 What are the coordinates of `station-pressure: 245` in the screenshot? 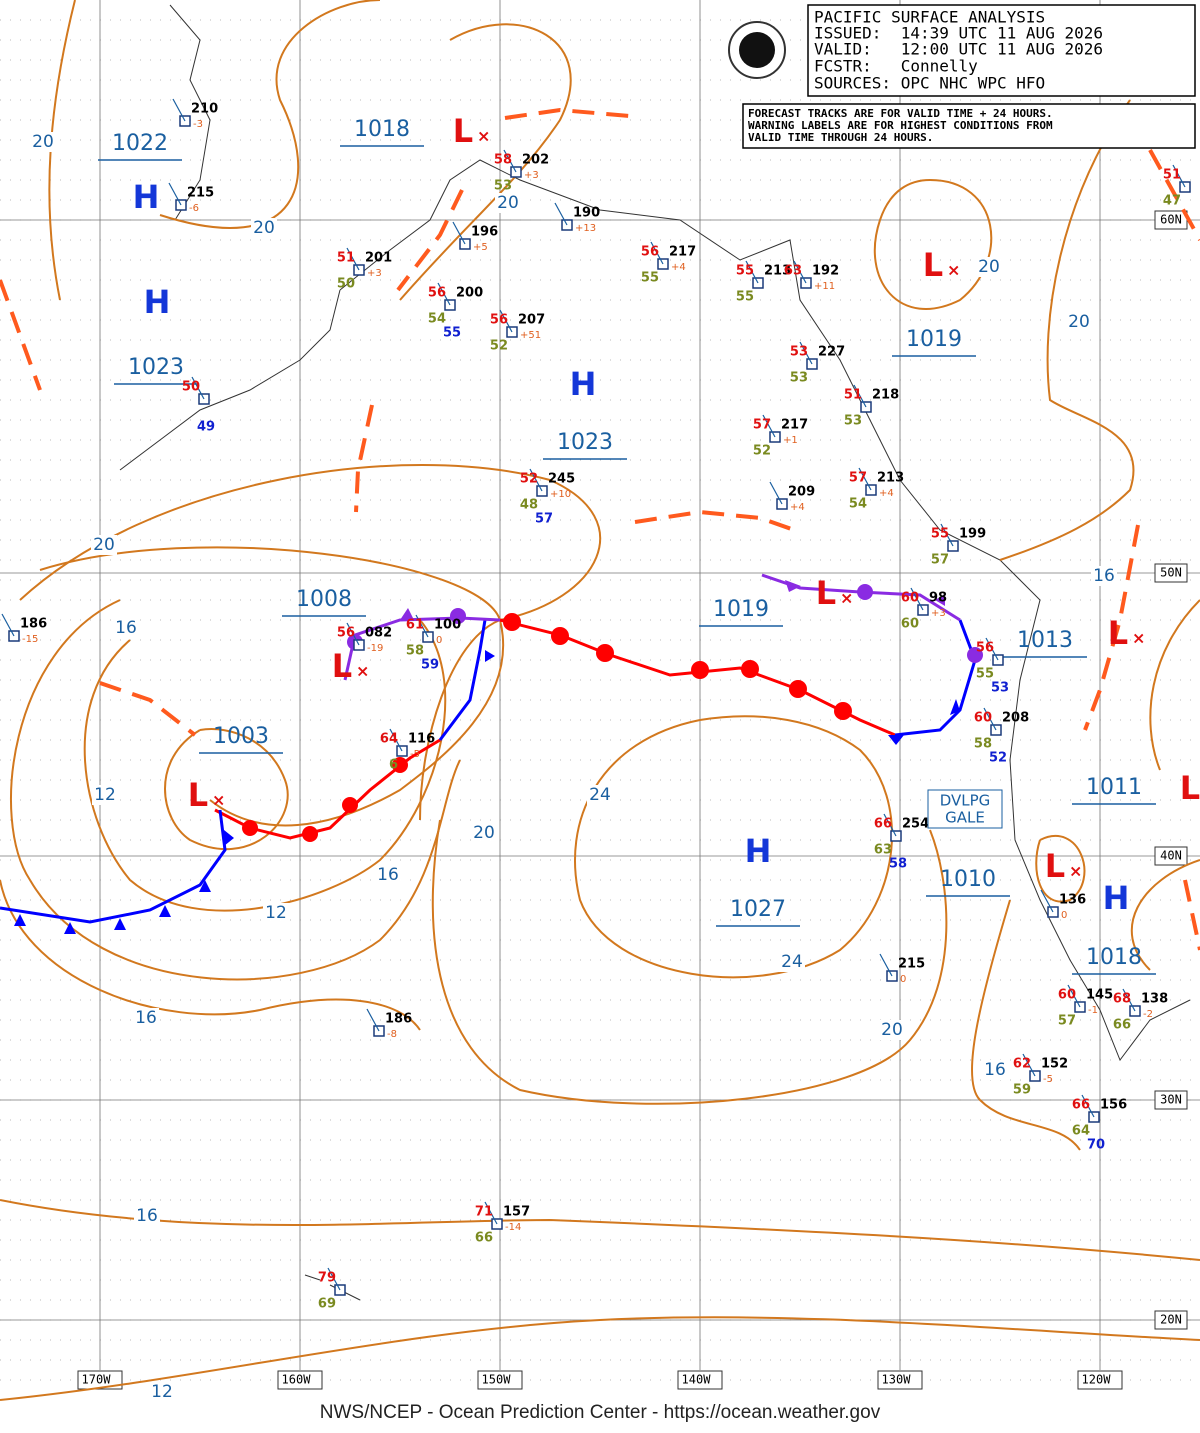 It's located at (561, 479).